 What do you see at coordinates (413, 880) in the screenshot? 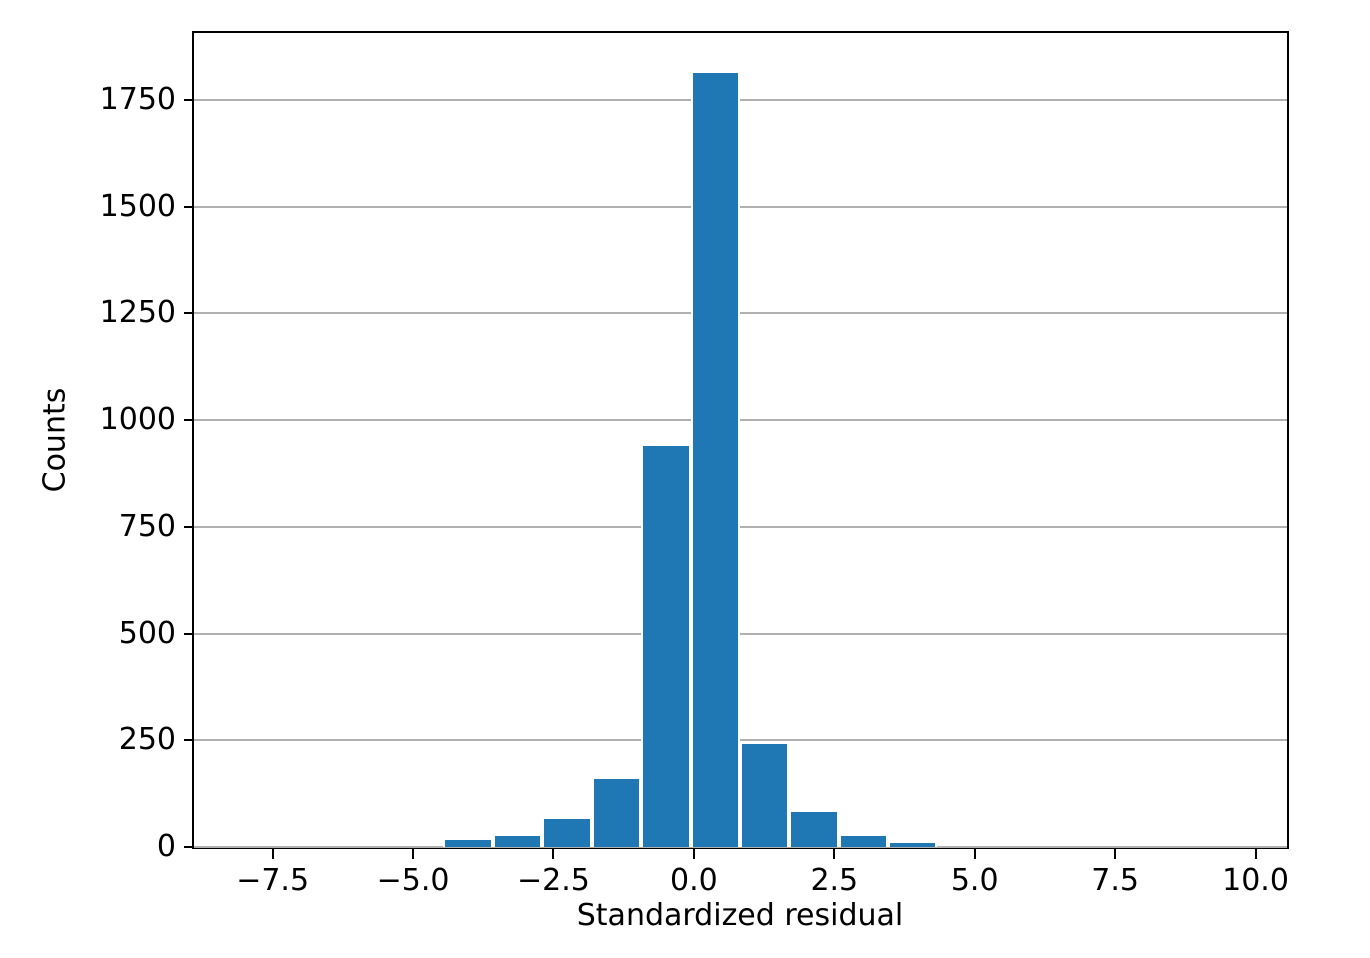
I see `x-tick-label: −5.0` at bounding box center [413, 880].